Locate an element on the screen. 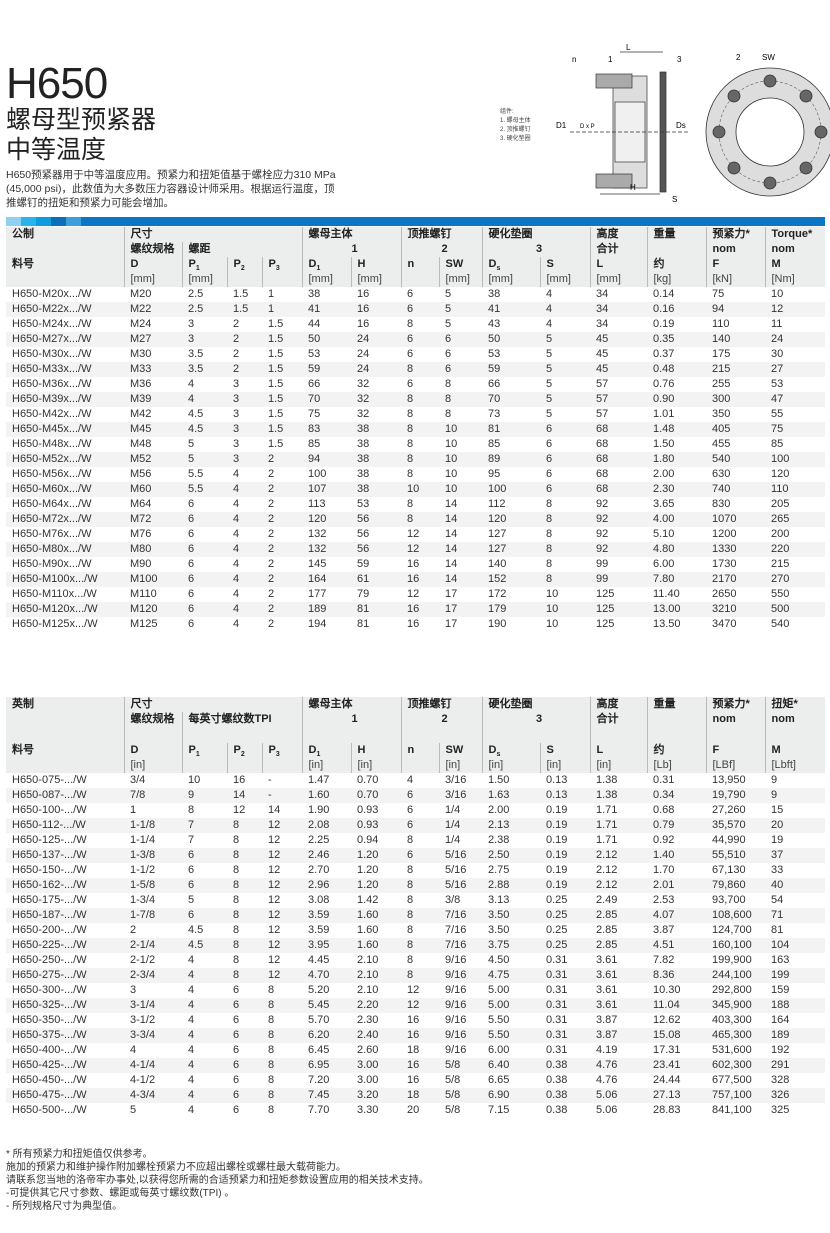  cell: 4-1/4 is located at coordinates (153, 1065).